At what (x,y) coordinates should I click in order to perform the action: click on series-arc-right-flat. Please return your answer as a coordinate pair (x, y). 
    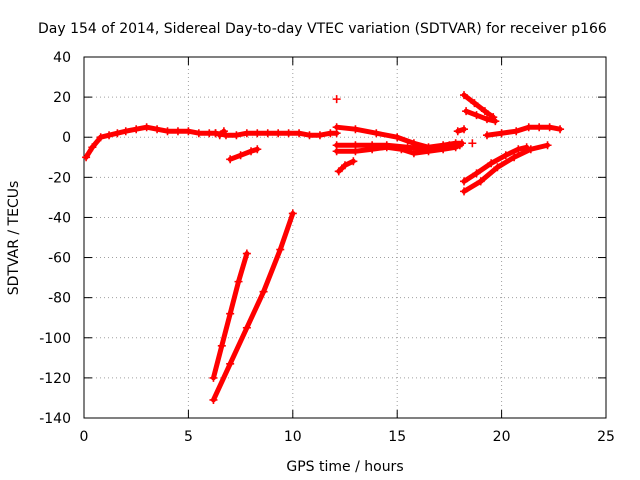
    Looking at the image, I should click on (523, 131).